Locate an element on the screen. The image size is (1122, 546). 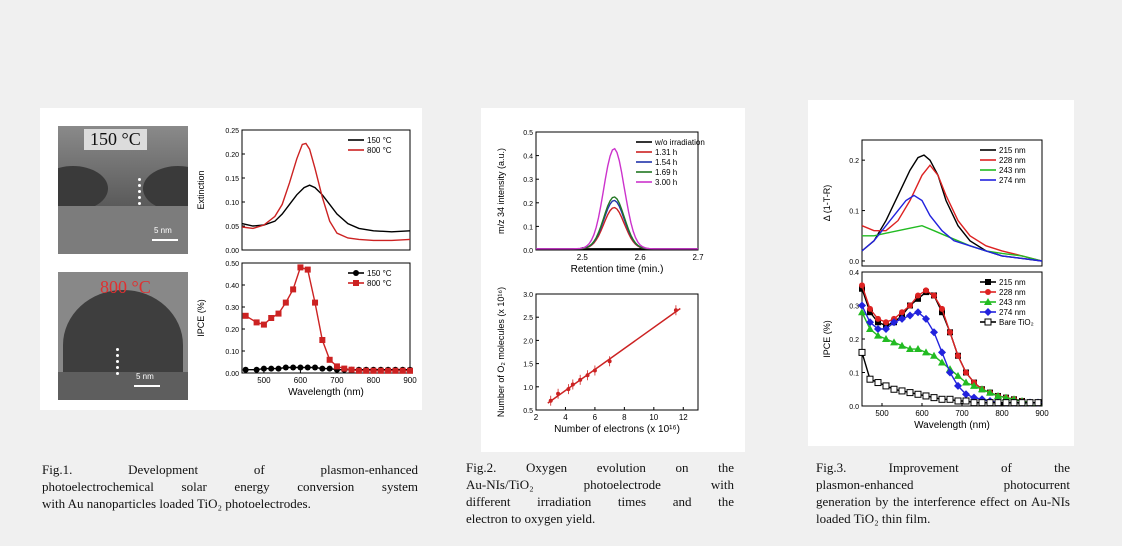
x-tick-label: 12 is located at coordinates (683, 417).